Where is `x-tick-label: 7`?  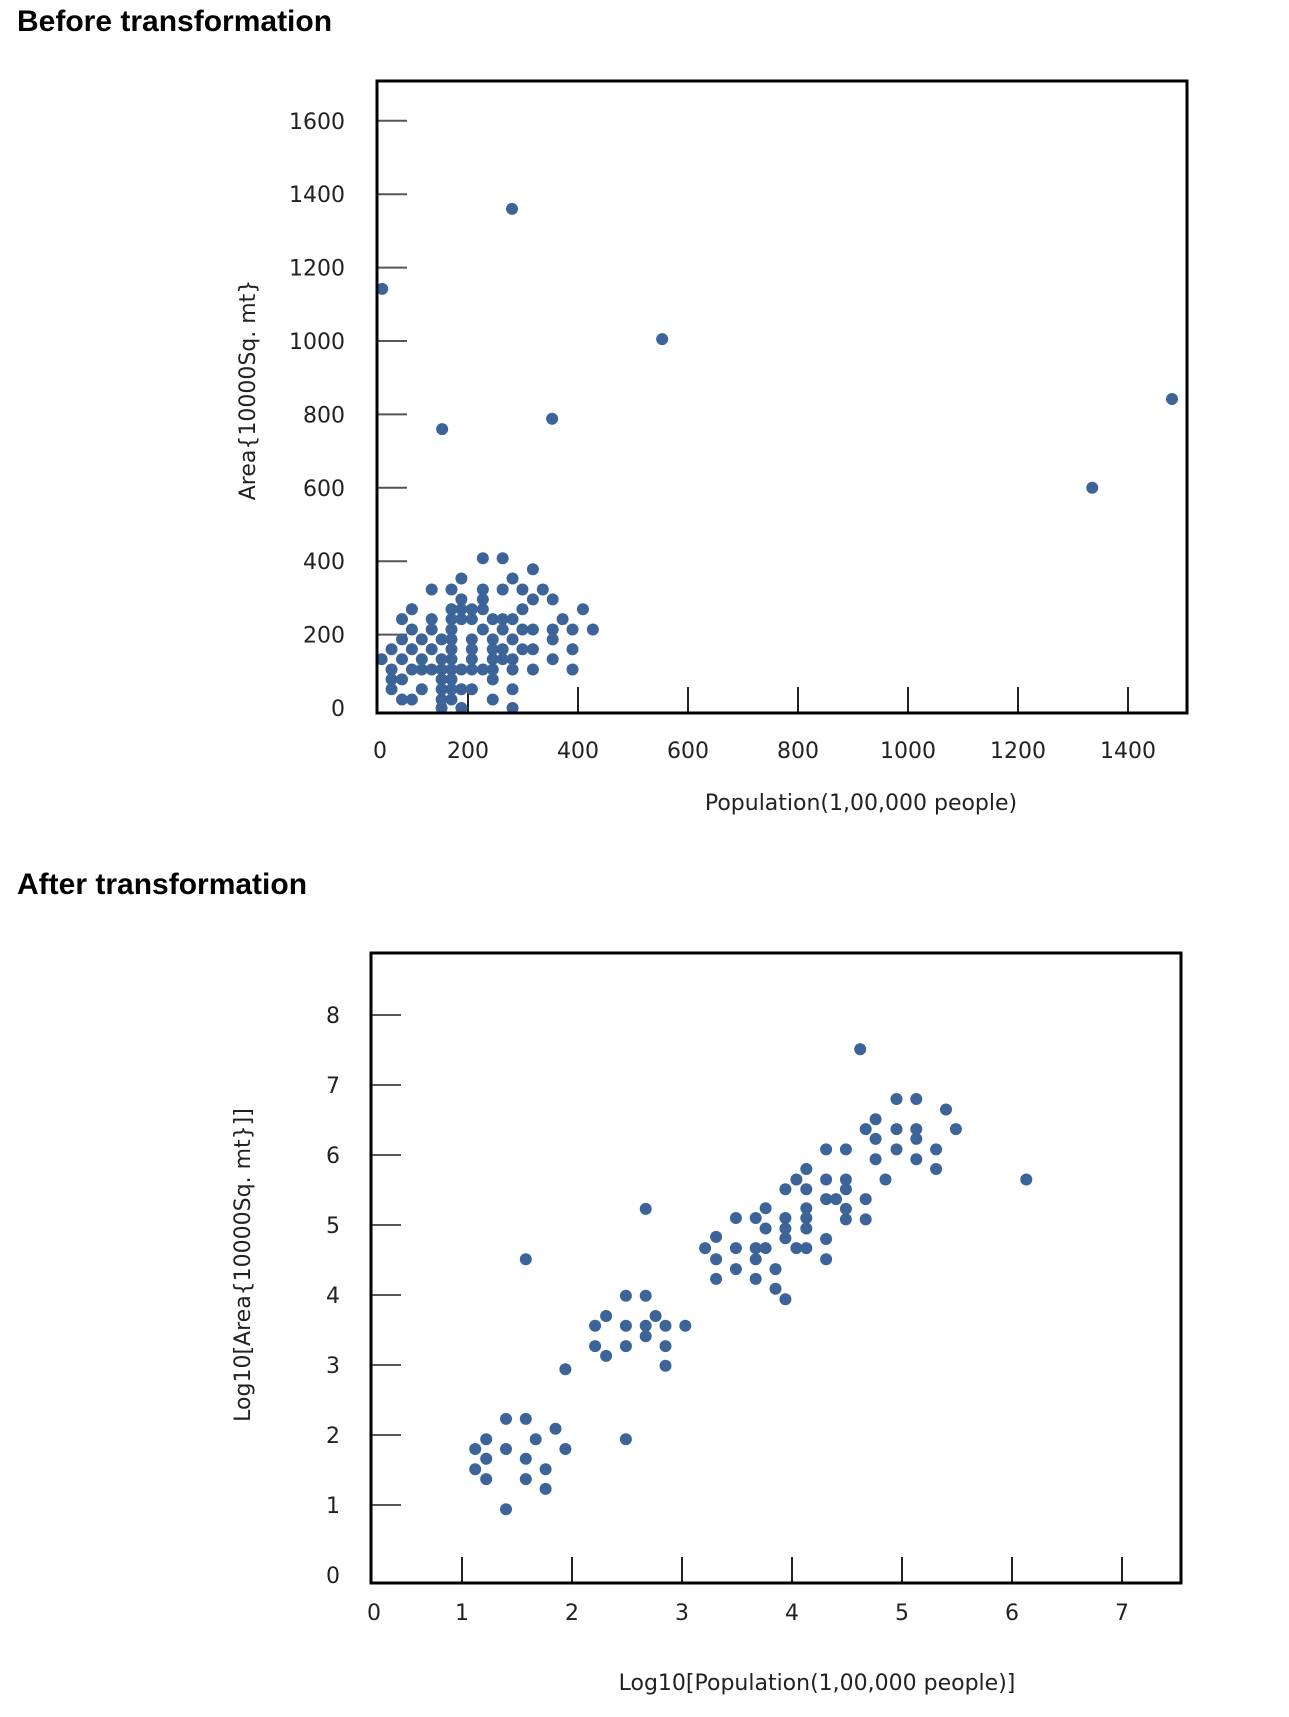 x-tick-label: 7 is located at coordinates (1122, 1613).